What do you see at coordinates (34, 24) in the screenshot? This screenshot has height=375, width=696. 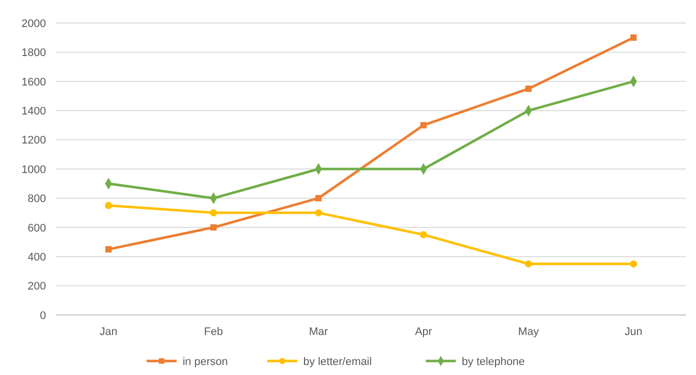 I see `y-tick-label: 2000` at bounding box center [34, 24].